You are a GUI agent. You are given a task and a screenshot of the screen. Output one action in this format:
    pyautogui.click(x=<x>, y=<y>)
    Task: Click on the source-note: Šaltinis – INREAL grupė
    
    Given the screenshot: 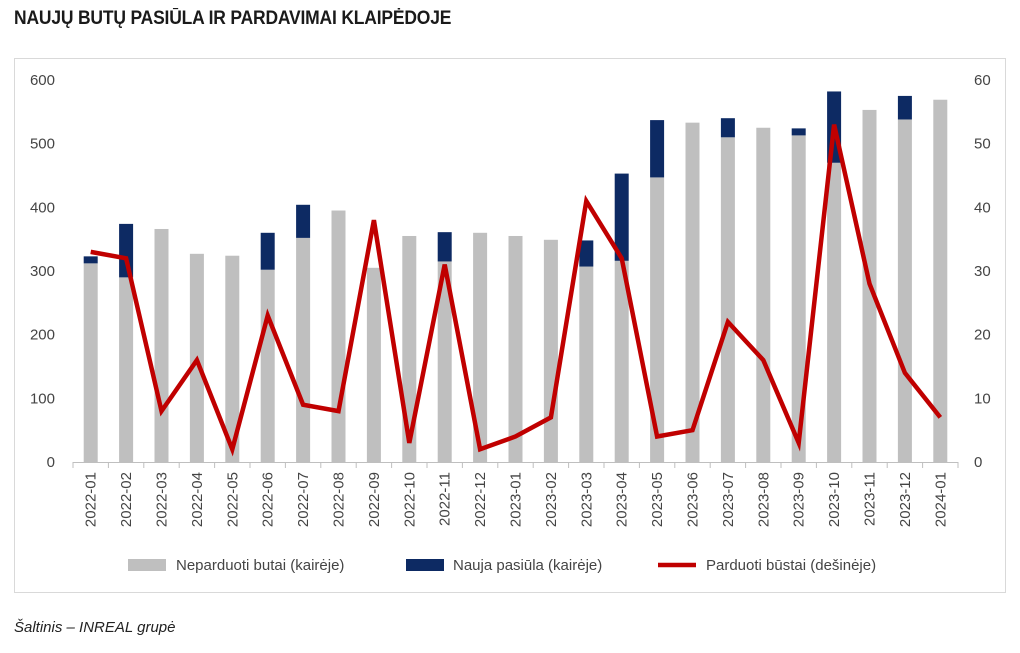 What is the action you would take?
    pyautogui.click(x=95, y=627)
    